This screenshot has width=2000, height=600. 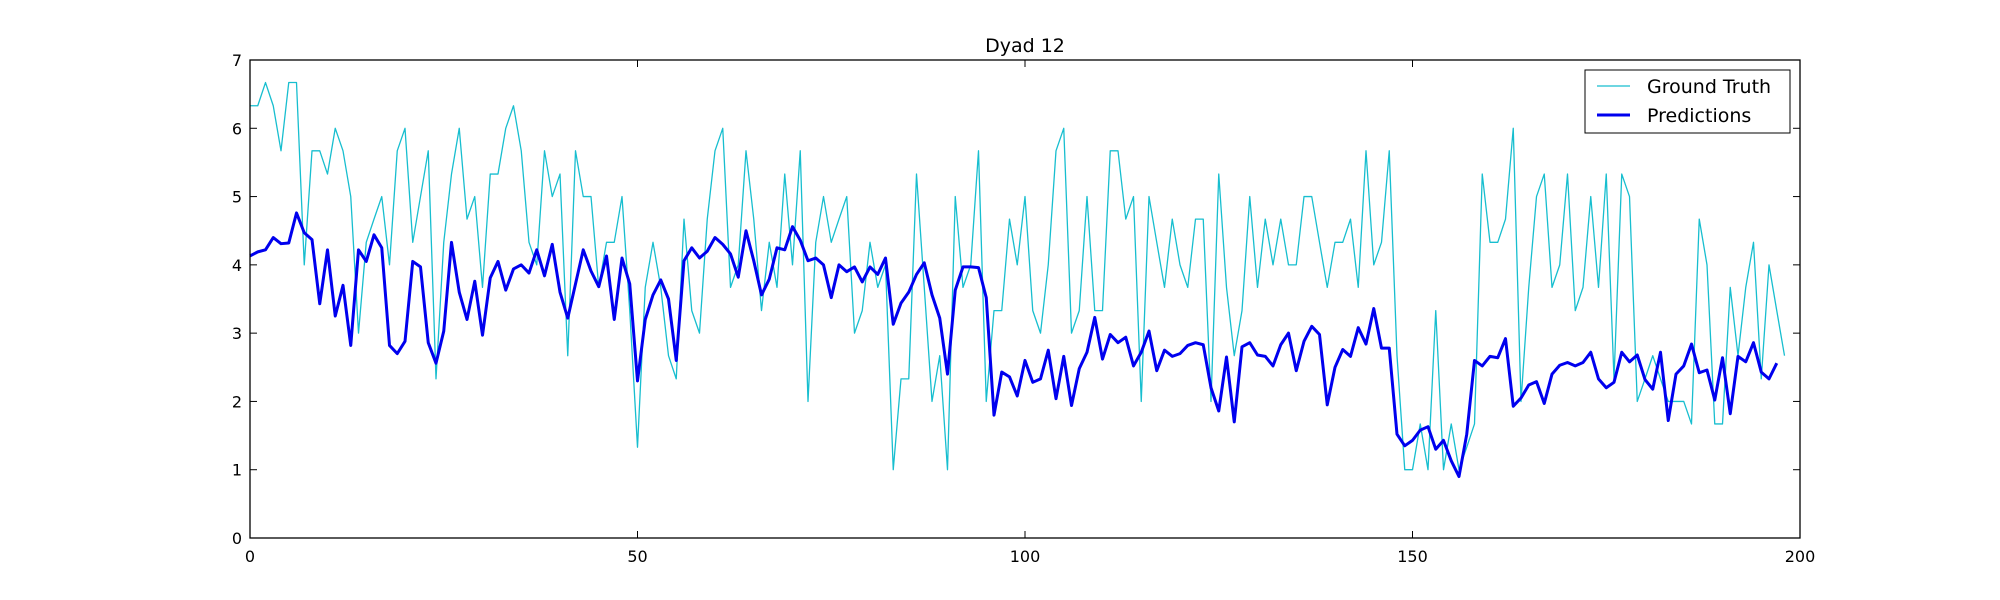 What do you see at coordinates (237, 333) in the screenshot?
I see `y-tick-label-3: 3` at bounding box center [237, 333].